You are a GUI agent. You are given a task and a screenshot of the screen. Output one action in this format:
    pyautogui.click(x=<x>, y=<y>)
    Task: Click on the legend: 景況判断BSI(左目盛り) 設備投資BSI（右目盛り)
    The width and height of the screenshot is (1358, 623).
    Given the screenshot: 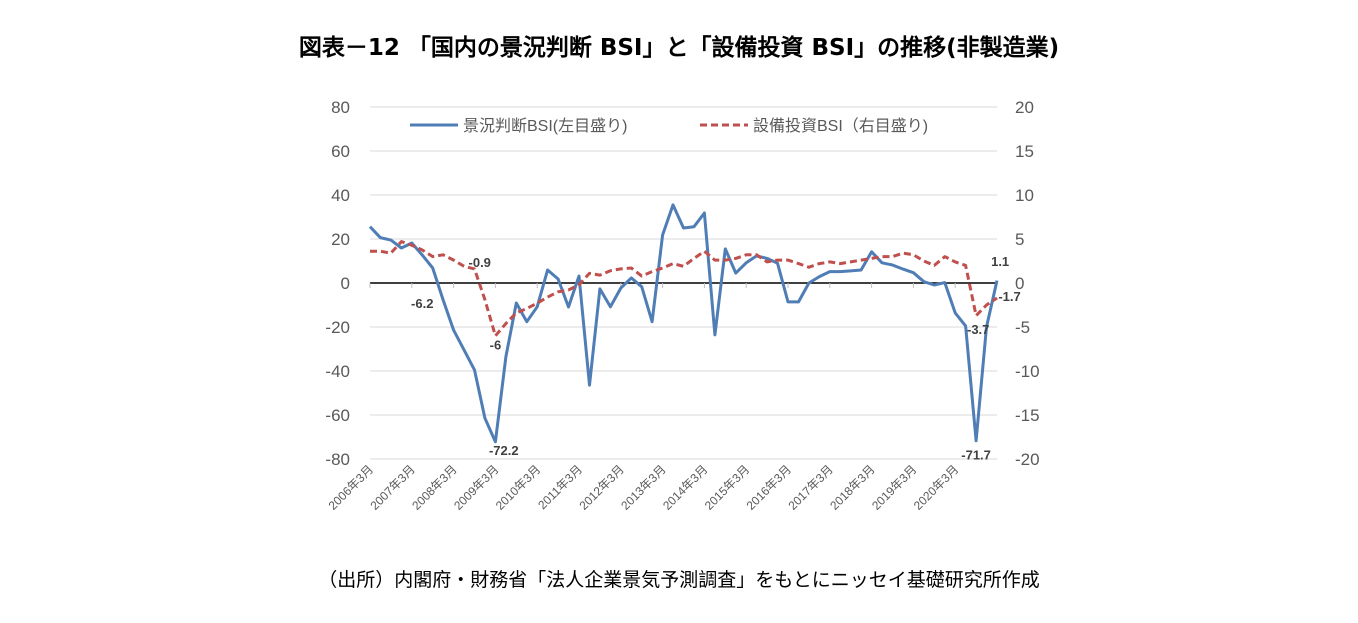 What is the action you would take?
    pyautogui.click(x=669, y=126)
    